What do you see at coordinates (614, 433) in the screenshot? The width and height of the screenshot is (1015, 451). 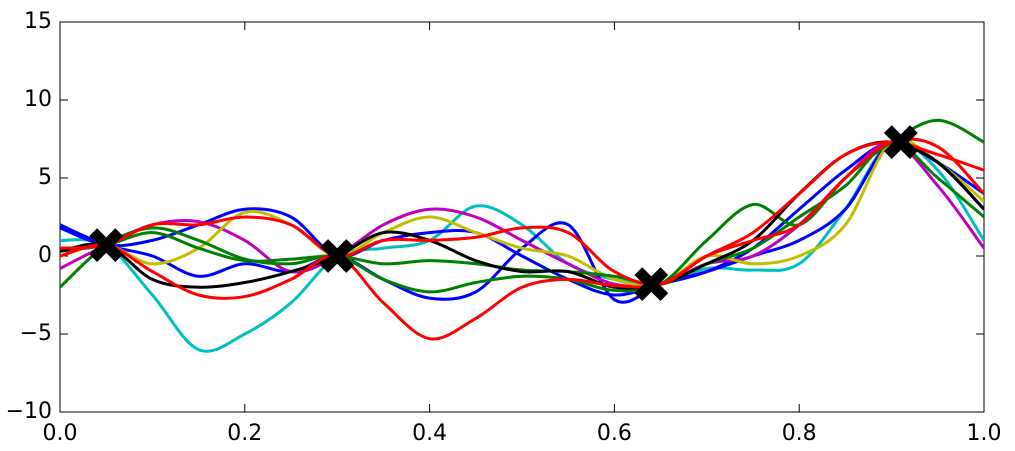 I see `x-tick-label: 0.6` at bounding box center [614, 433].